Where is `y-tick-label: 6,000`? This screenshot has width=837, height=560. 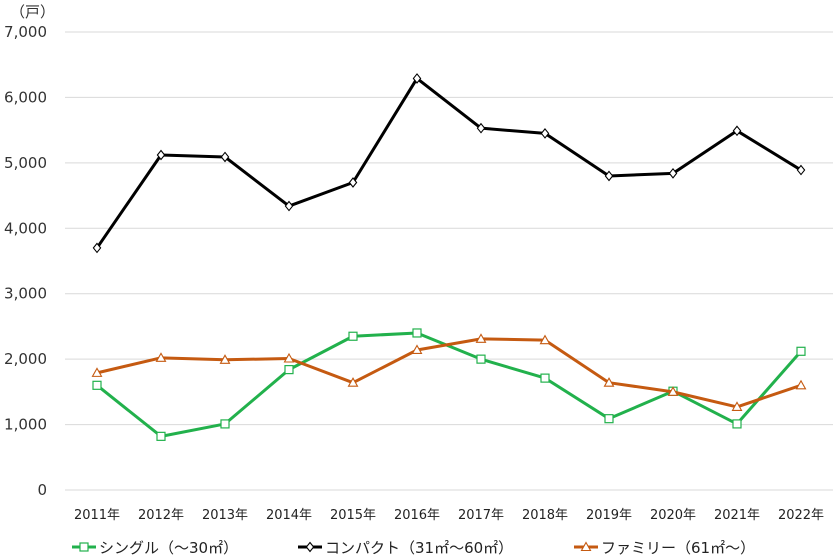
y-tick-label: 6,000 is located at coordinates (25, 97).